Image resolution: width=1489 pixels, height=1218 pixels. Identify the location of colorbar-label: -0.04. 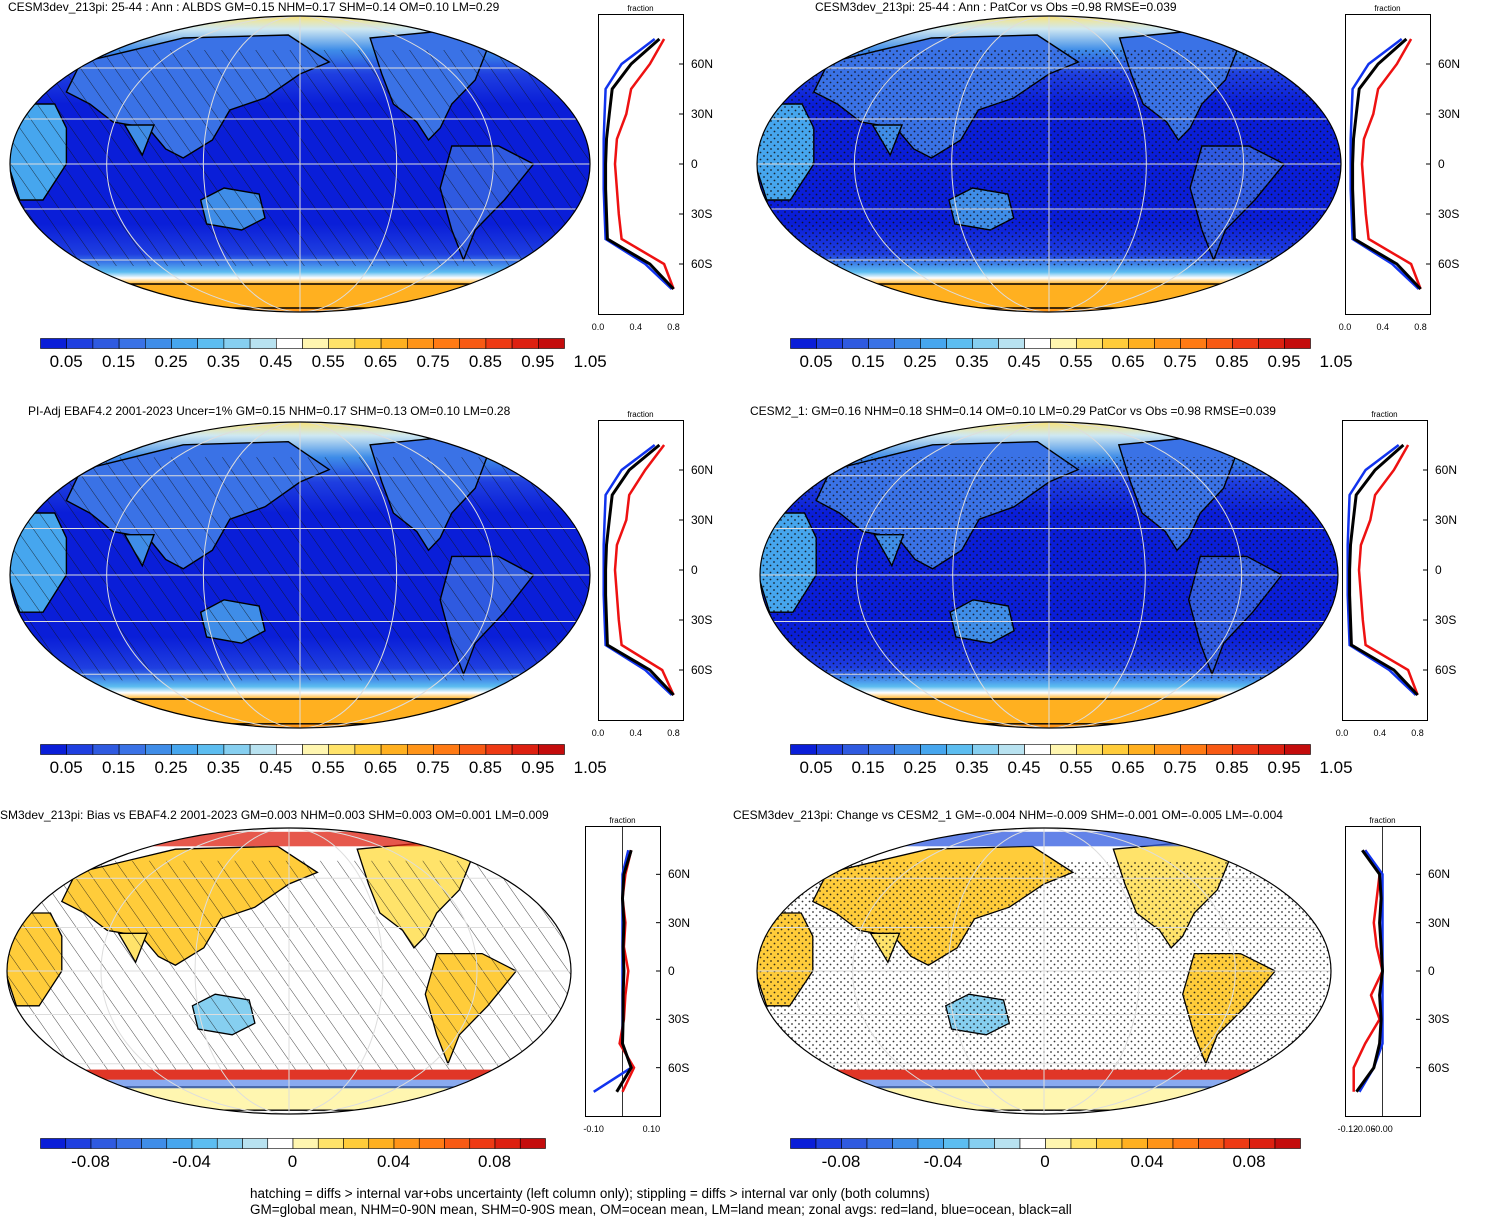
(191, 1161).